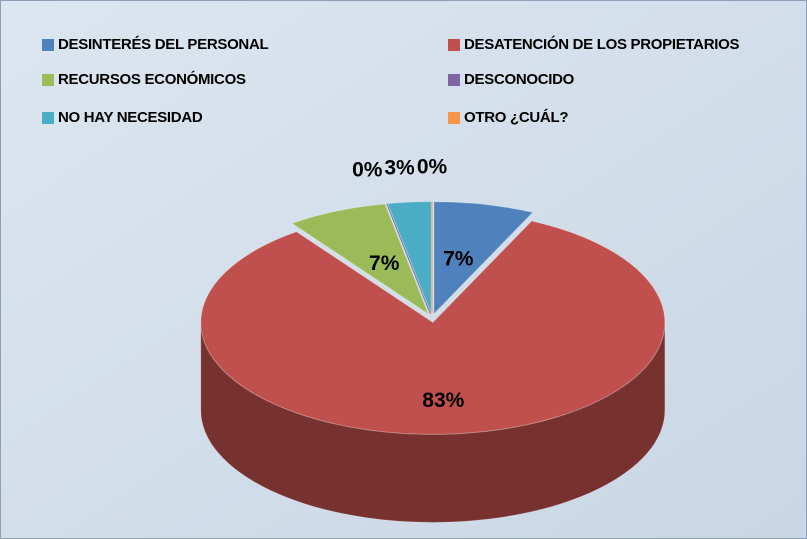 This screenshot has width=807, height=539. I want to click on legend-label: NO HAY NECESIDAD, so click(130, 117).